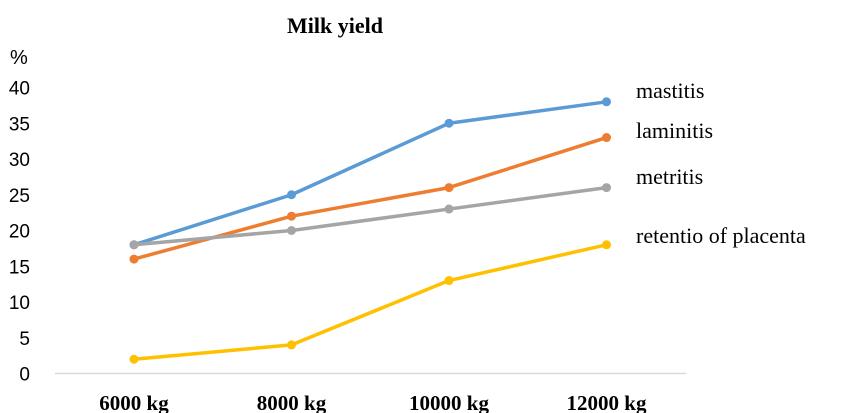 This screenshot has height=413, width=845. Describe the element at coordinates (373, 402) in the screenshot. I see `x-axis-ticks: 6000 kg 8000 kg 10000 kg 12000 kg` at that location.